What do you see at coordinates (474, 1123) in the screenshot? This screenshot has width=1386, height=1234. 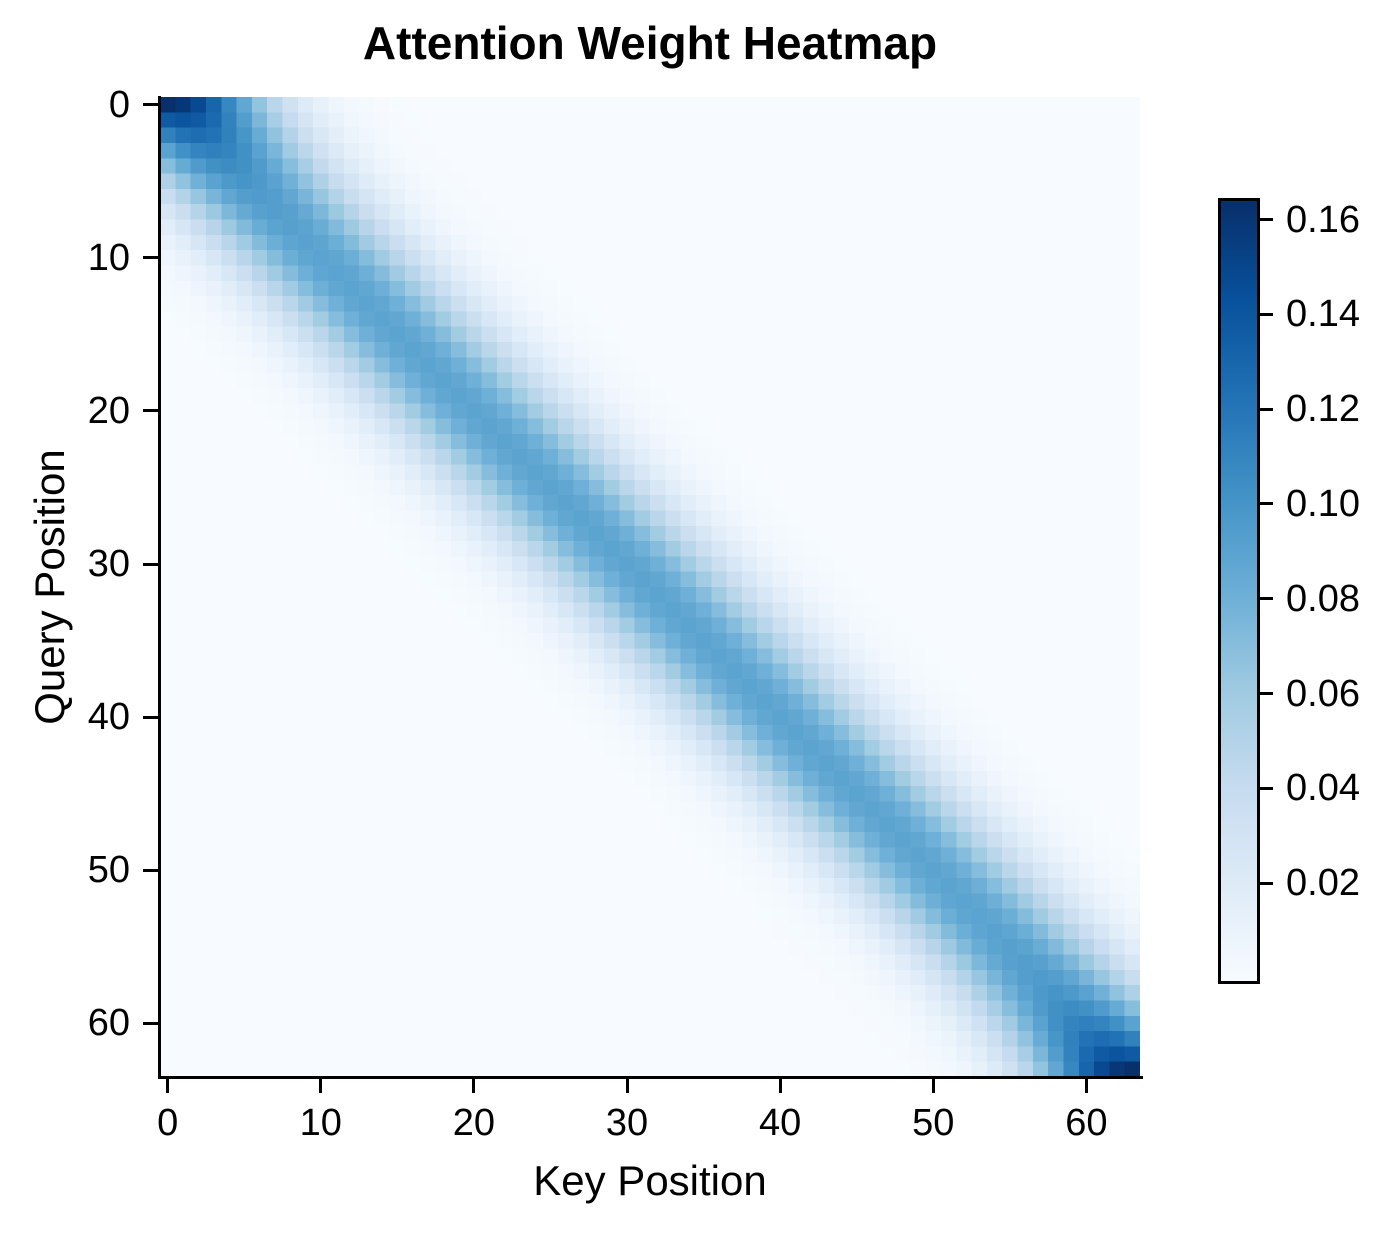 I see `x-tick-label: 20` at bounding box center [474, 1123].